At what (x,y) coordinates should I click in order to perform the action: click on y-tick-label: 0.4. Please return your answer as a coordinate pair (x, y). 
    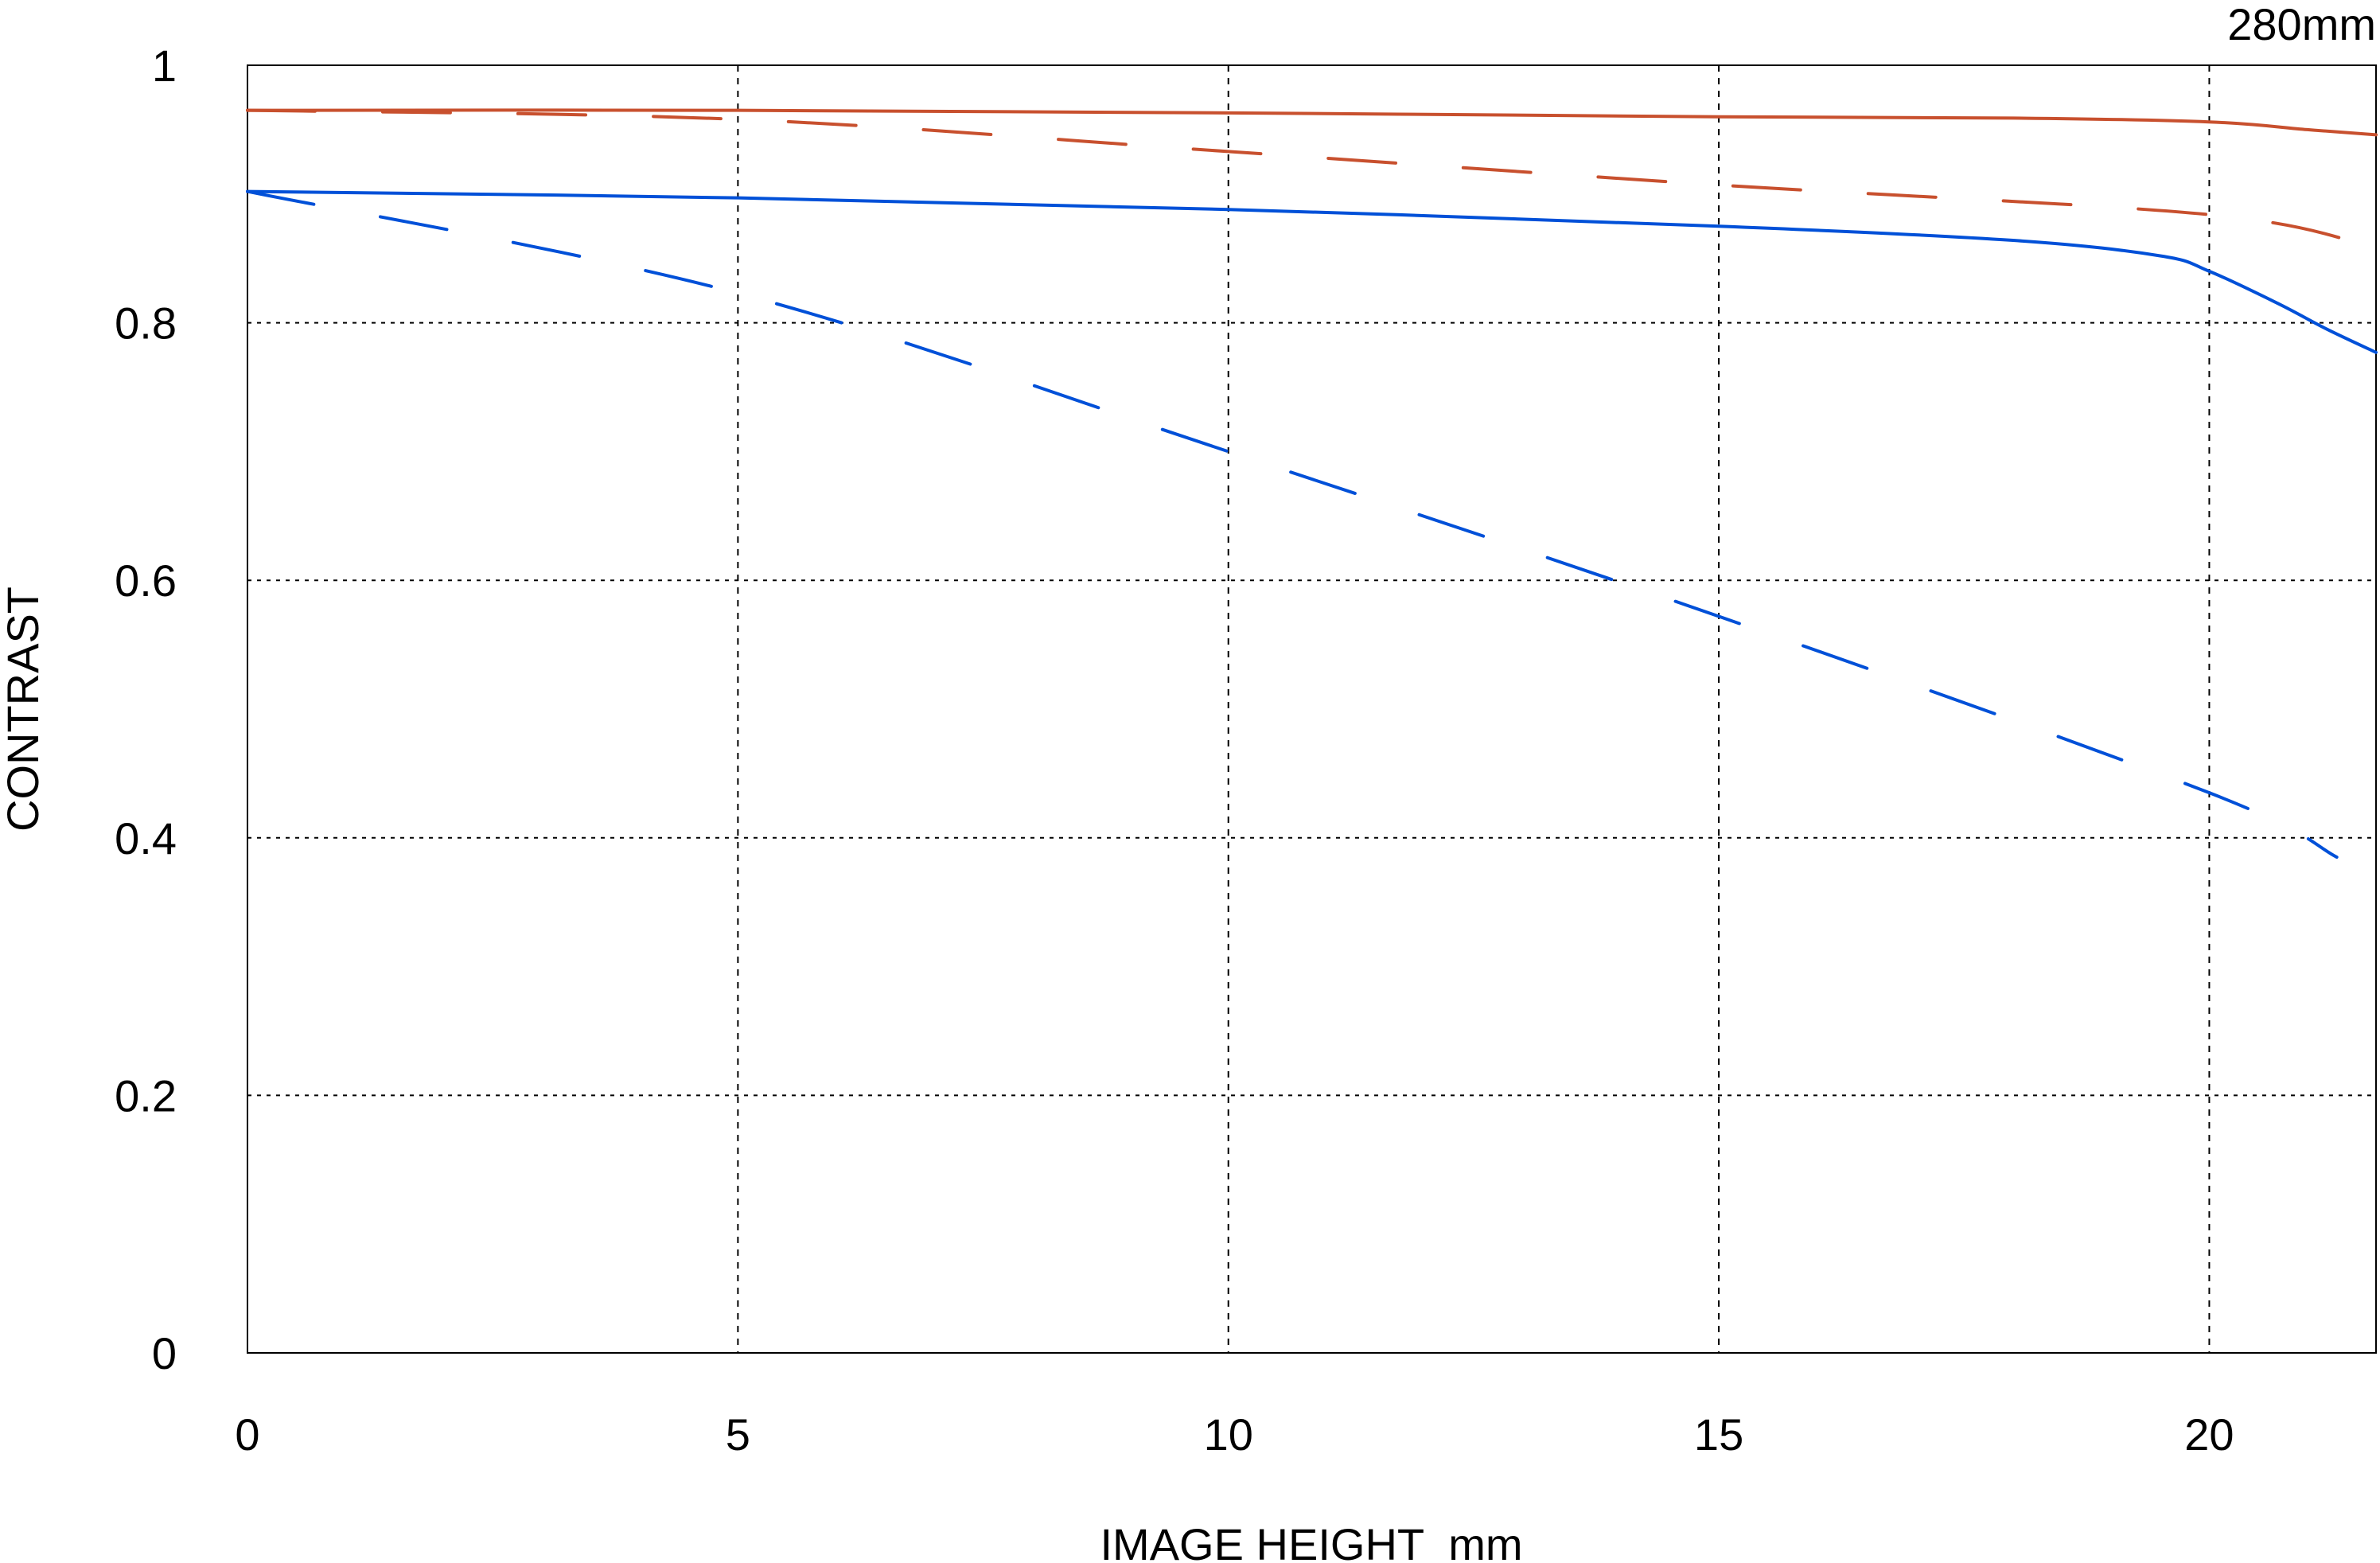
    Looking at the image, I should click on (146, 838).